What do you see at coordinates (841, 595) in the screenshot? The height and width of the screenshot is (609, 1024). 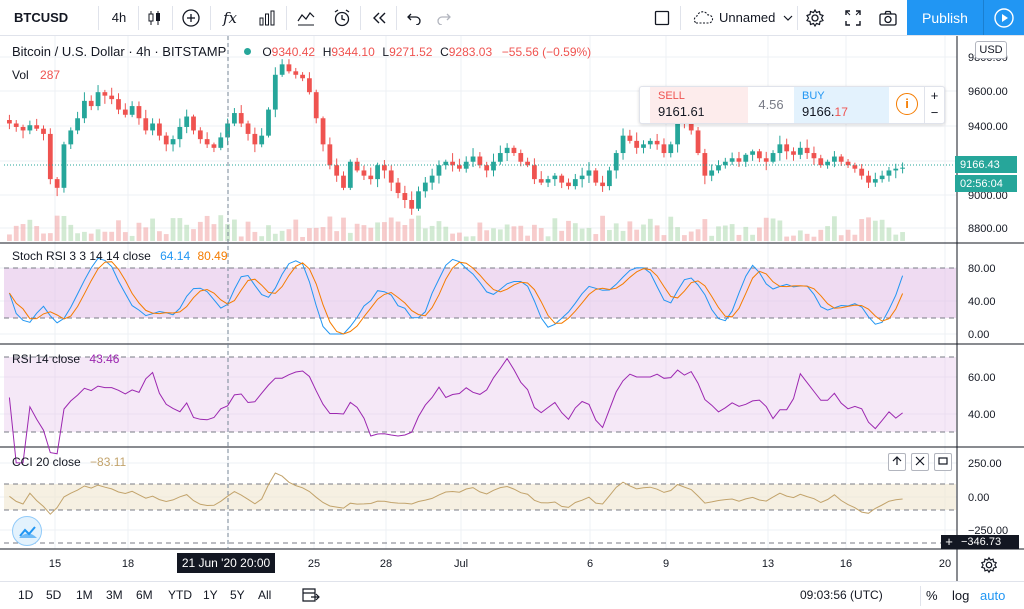 I see `utc-clock: 09:03:56 (UTC)` at bounding box center [841, 595].